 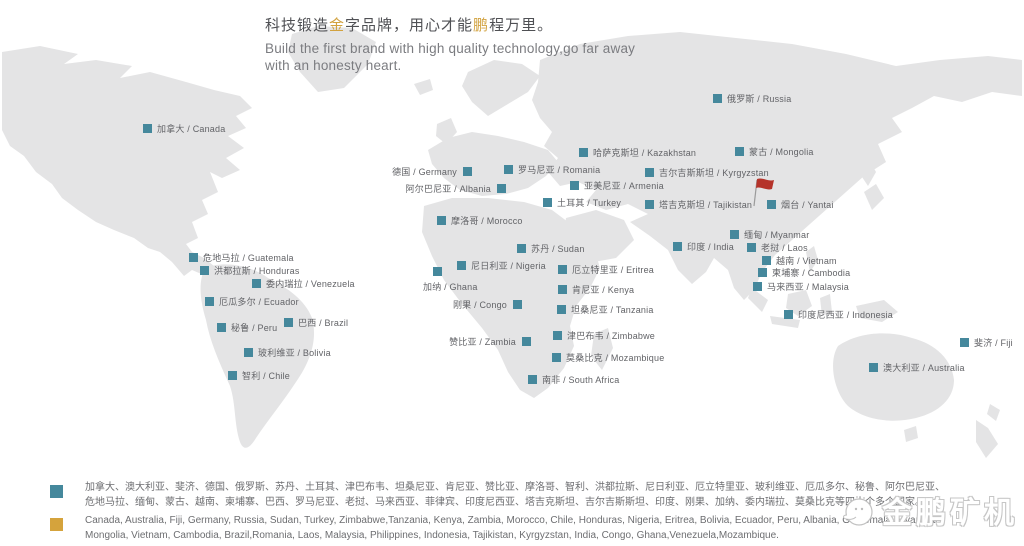 I want to click on location-label: 南非 / South Africa, so click(x=581, y=380).